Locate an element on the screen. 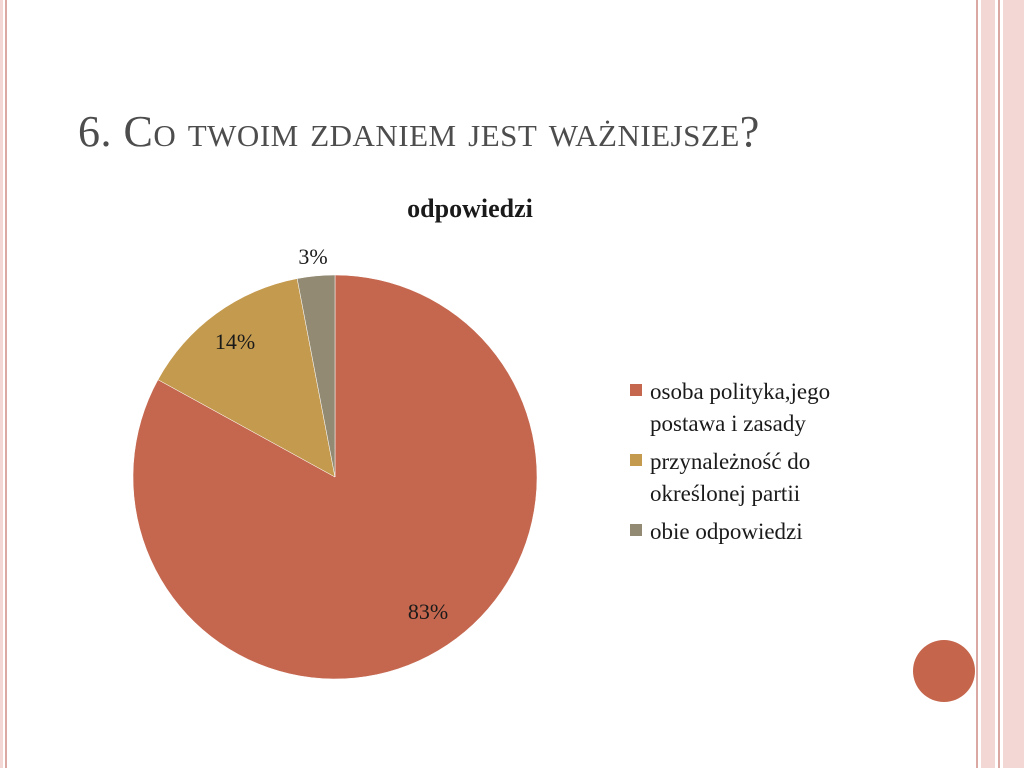 This screenshot has height=768, width=1024. data-label: 3% is located at coordinates (312, 256).